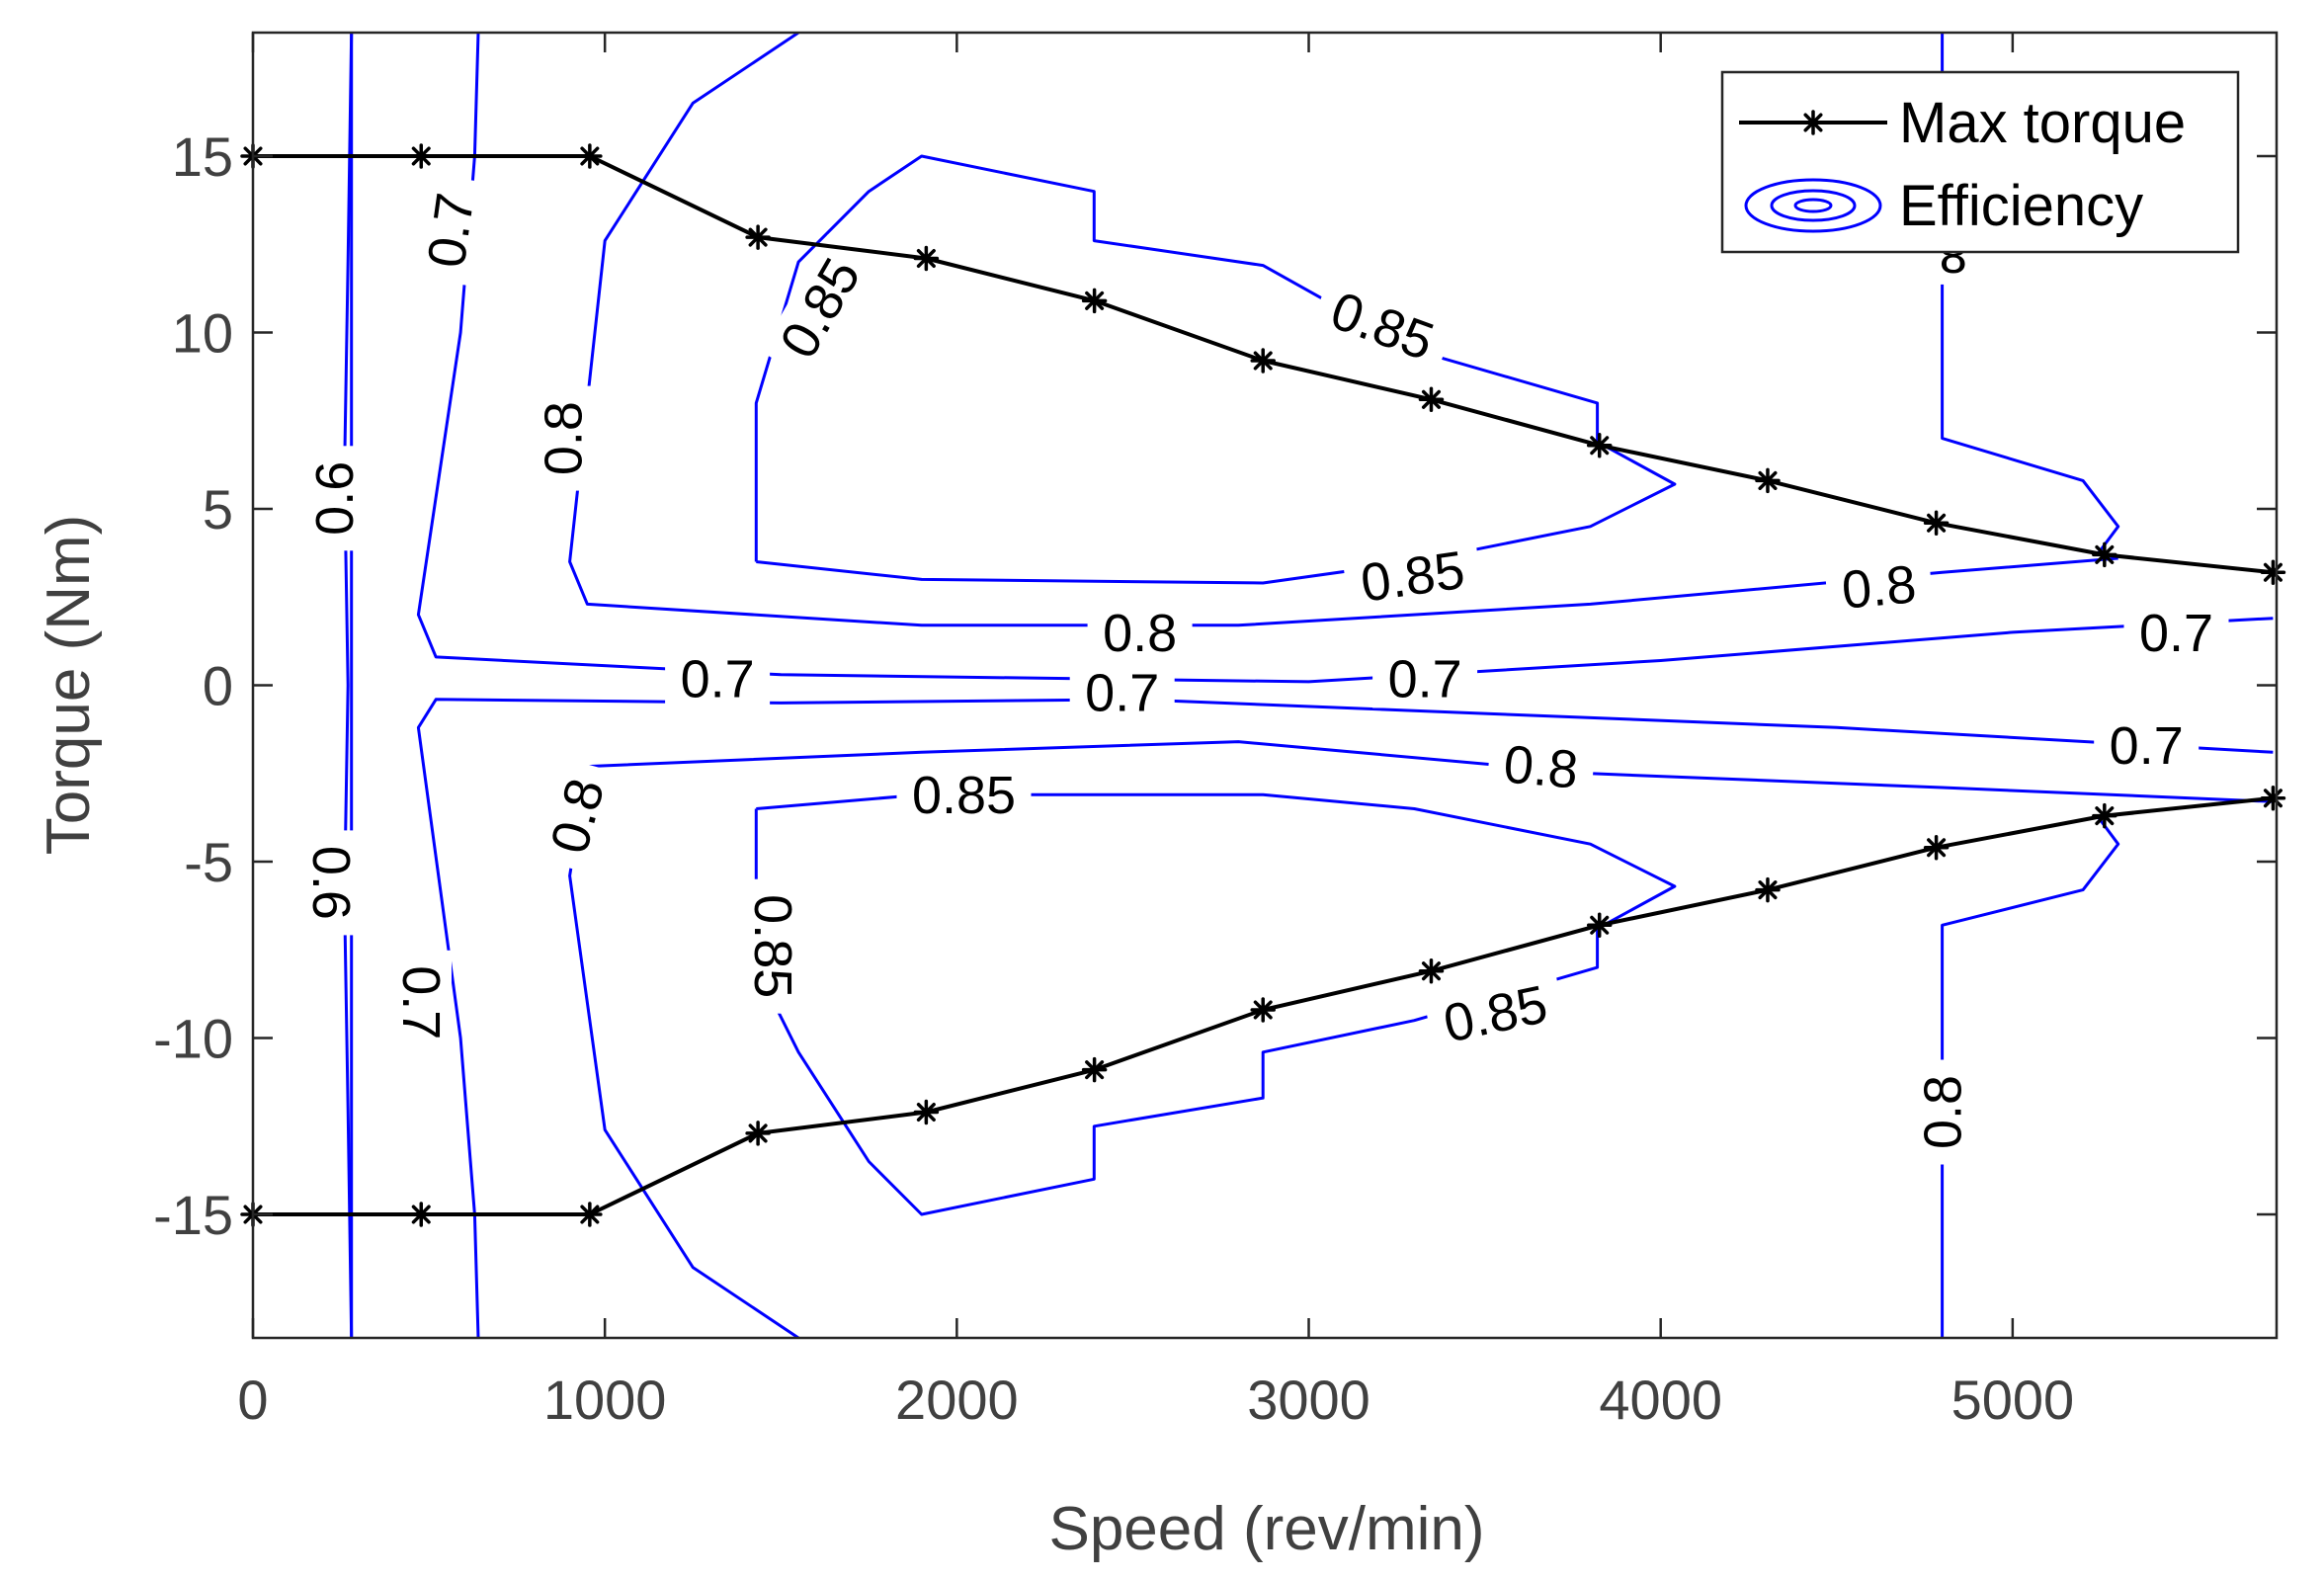 Image resolution: width=2324 pixels, height=1580 pixels. What do you see at coordinates (1308, 1400) in the screenshot?
I see `x-tick-label-3: 3000` at bounding box center [1308, 1400].